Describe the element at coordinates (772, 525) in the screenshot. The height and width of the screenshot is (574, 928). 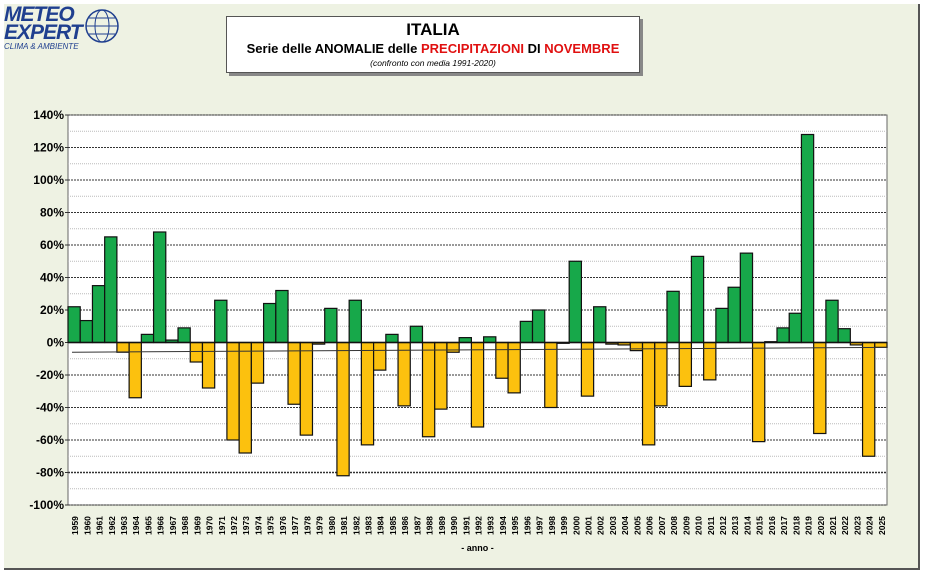
I see `x-tick-label: 2016` at that location.